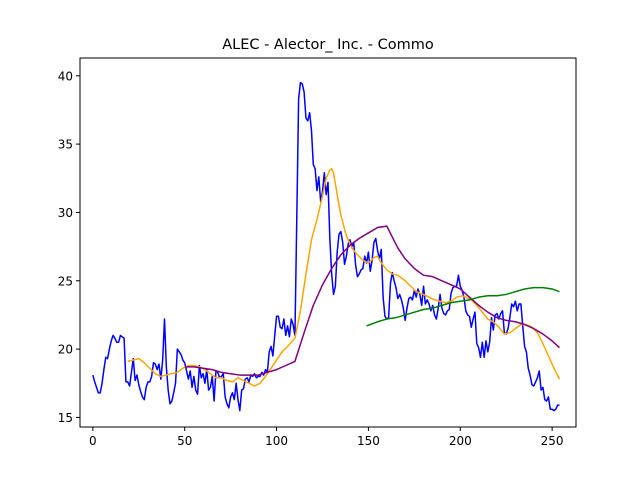  Describe the element at coordinates (65, 213) in the screenshot. I see `y-tick-label: 30` at that location.